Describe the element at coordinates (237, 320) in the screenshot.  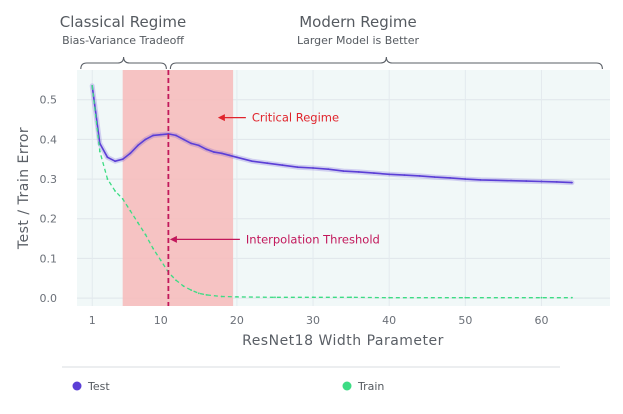
I see `x-tick-label: 20` at that location.